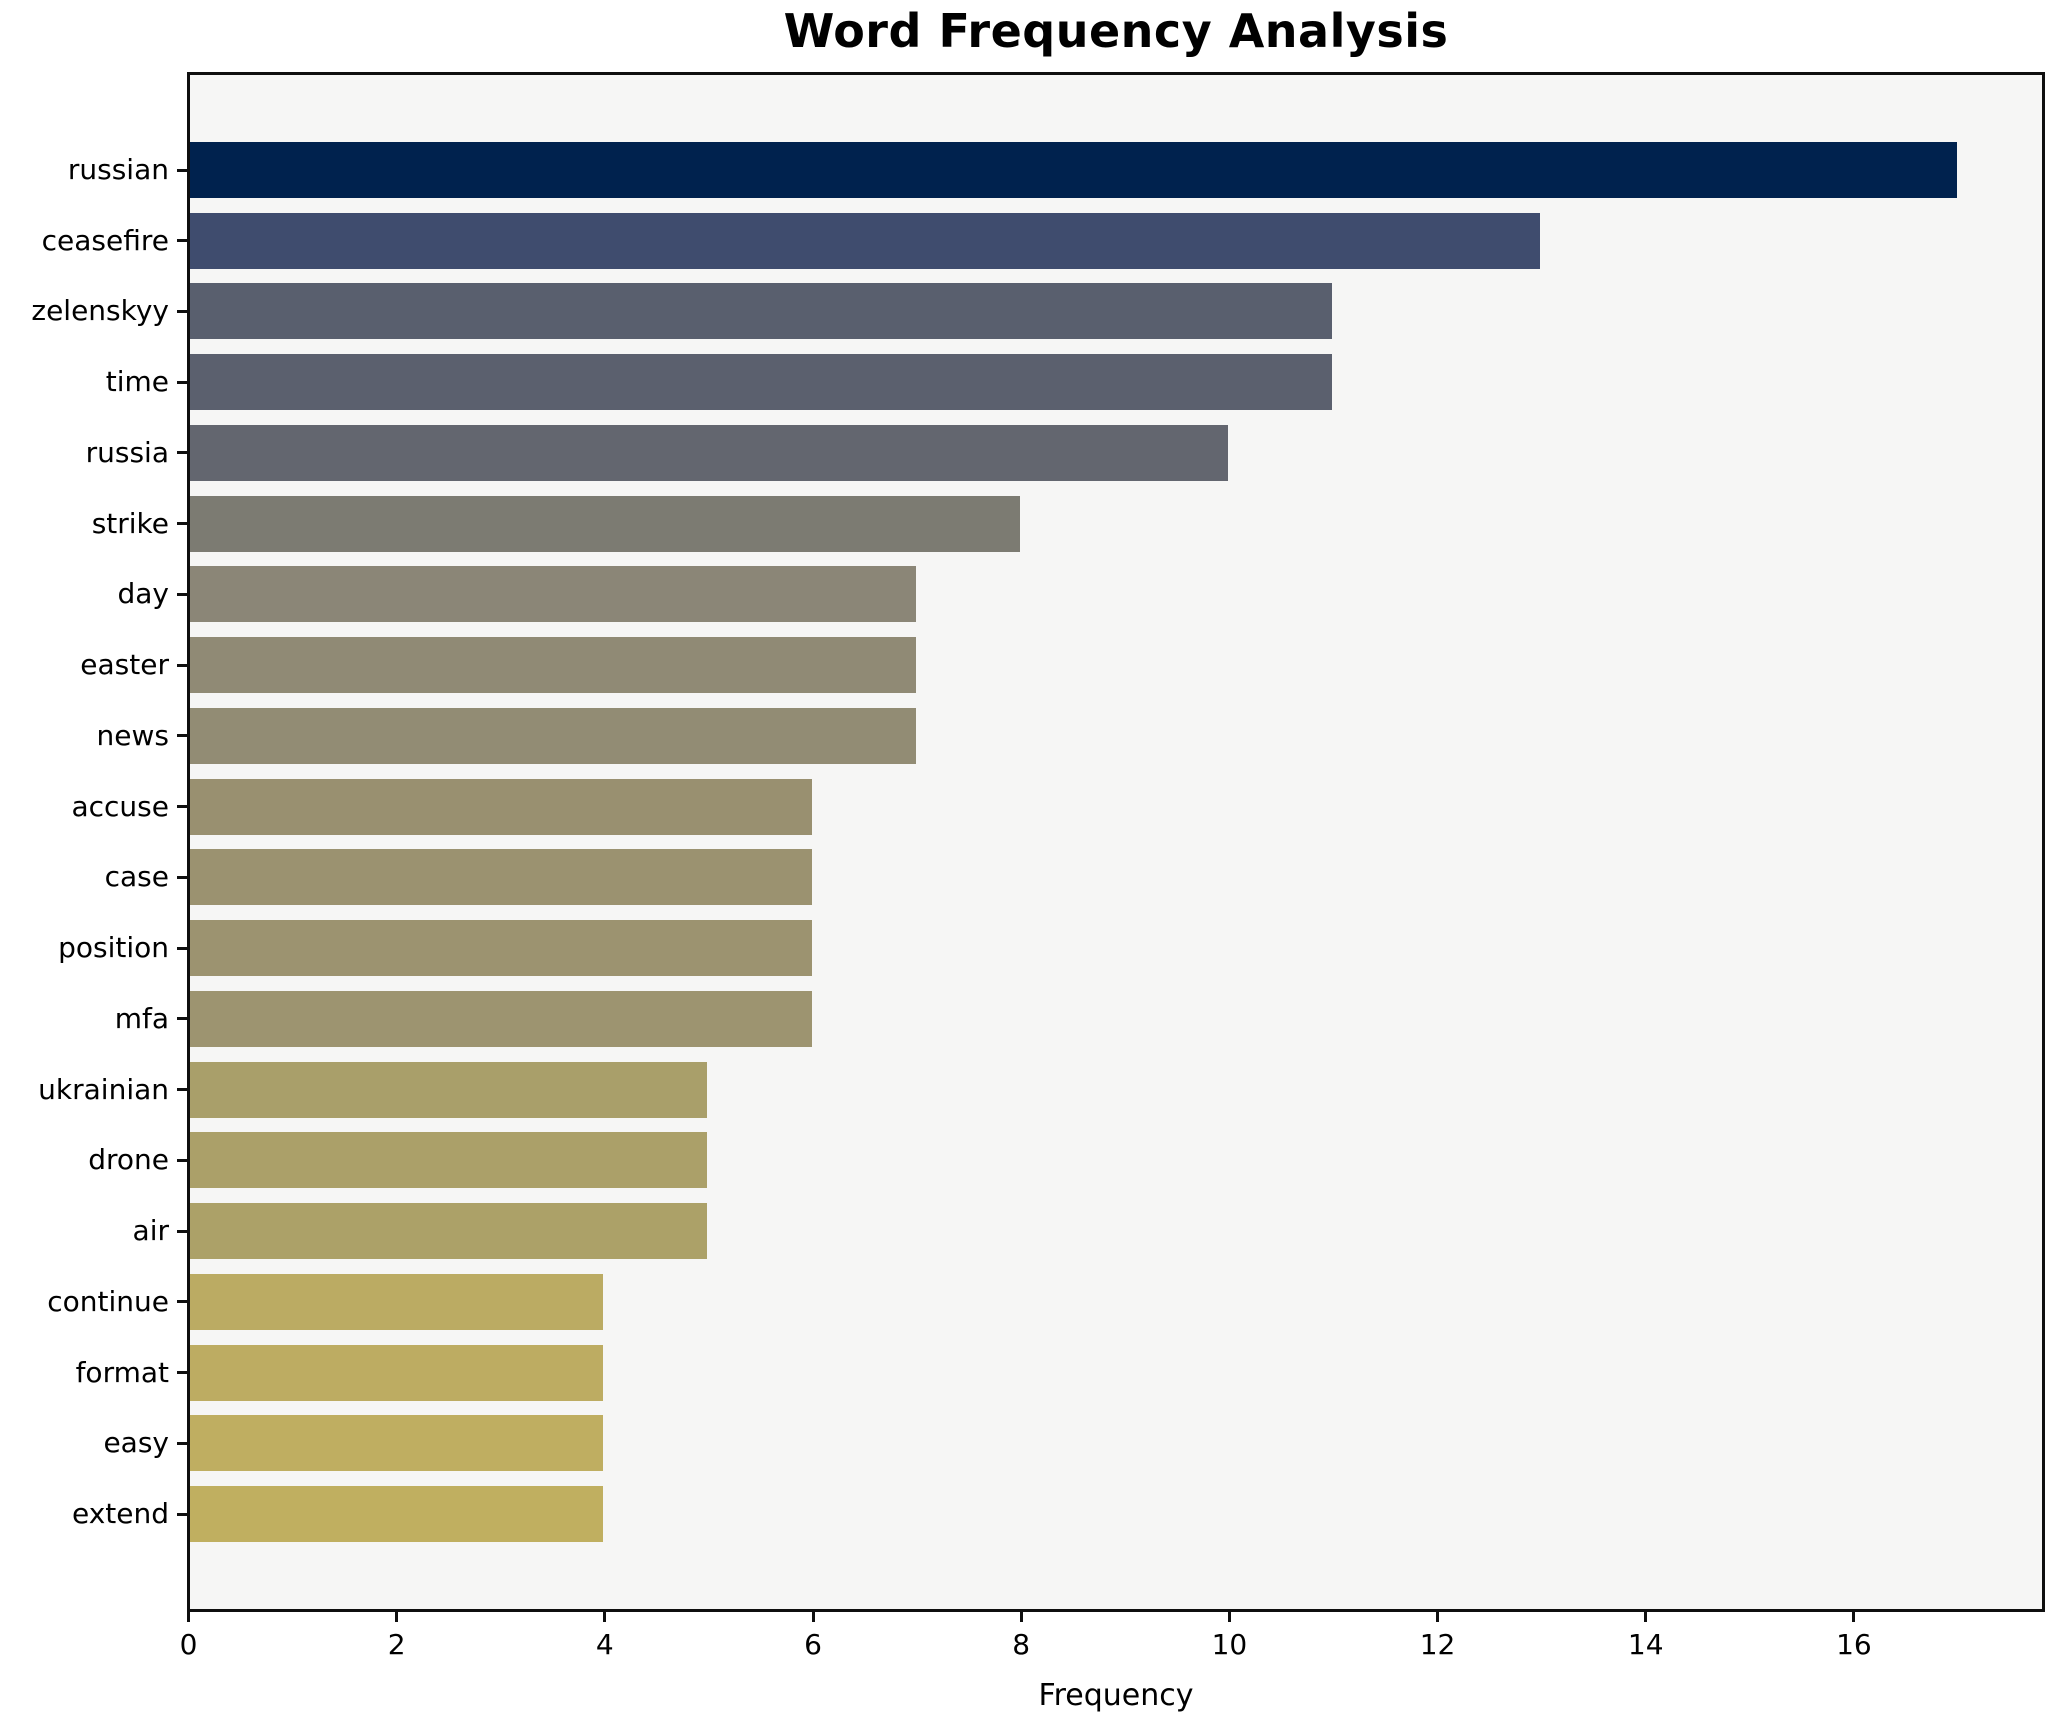 Image resolution: width=2066 pixels, height=1722 pixels. What do you see at coordinates (113, 948) in the screenshot?
I see `y-tick-label-position: position` at bounding box center [113, 948].